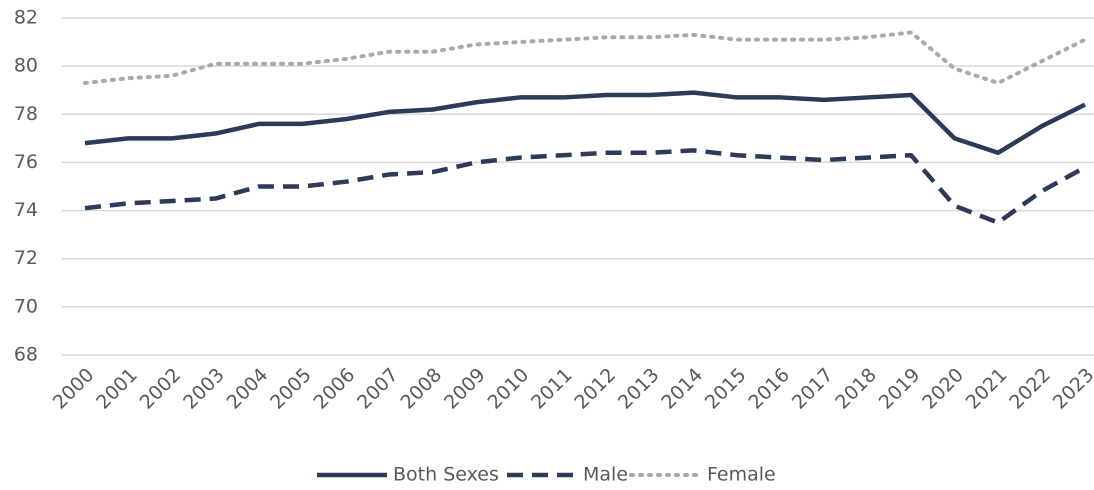 This screenshot has width=1094, height=490. I want to click on x-tick-label: 2006, so click(335, 389).